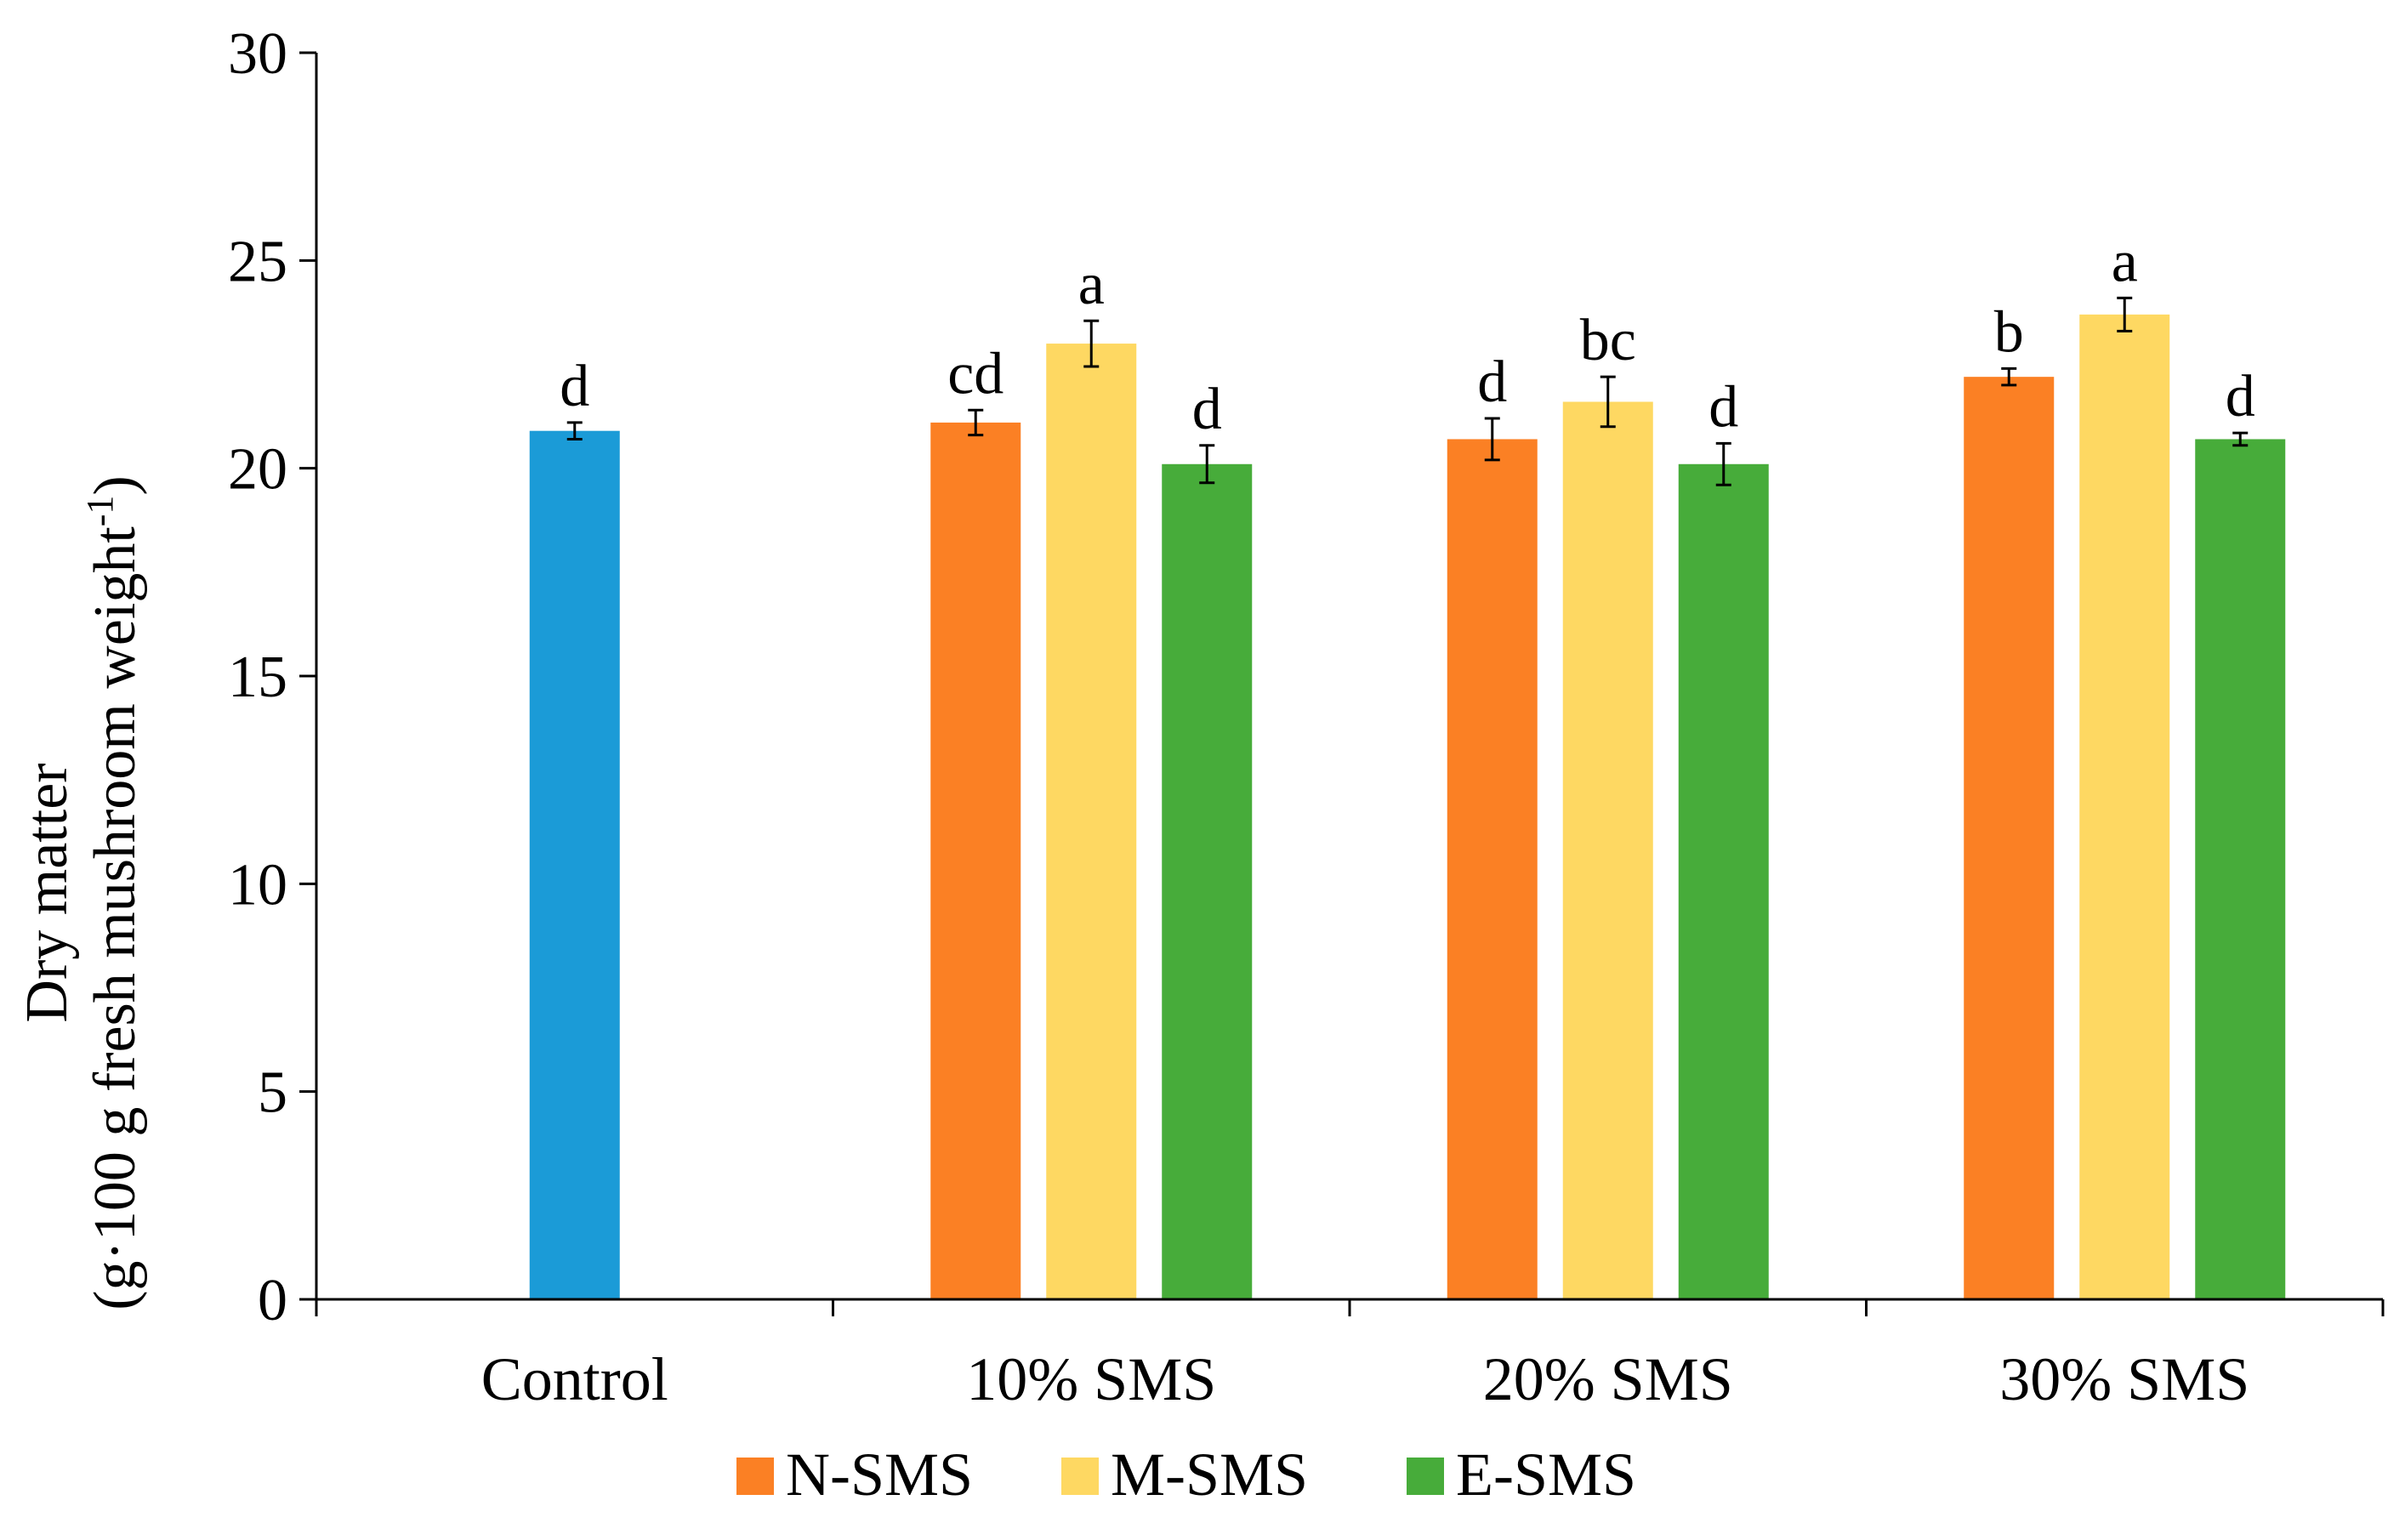 This screenshot has width=2405, height=1540. What do you see at coordinates (2240, 869) in the screenshot?
I see `bar-e-sms-30sms` at bounding box center [2240, 869].